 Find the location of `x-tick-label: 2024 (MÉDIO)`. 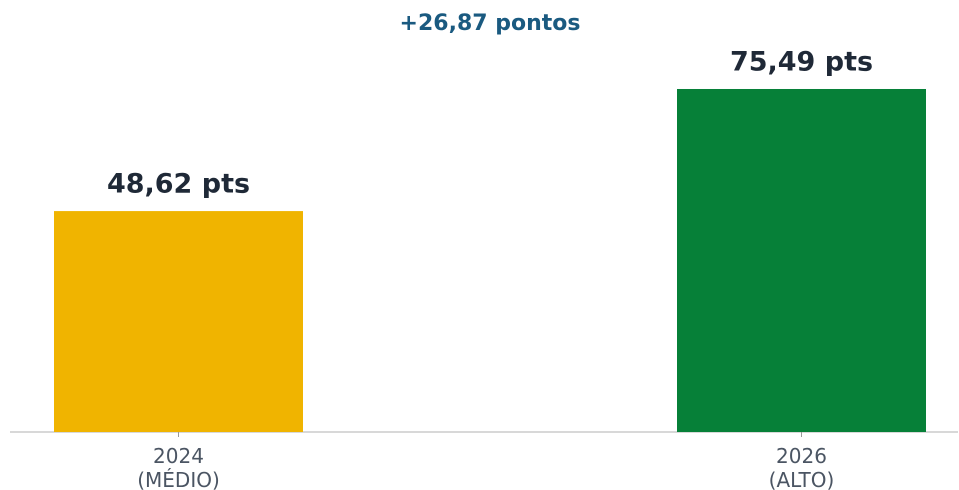

x-tick-label: 2024 (MÉDIO) is located at coordinates (178, 467).